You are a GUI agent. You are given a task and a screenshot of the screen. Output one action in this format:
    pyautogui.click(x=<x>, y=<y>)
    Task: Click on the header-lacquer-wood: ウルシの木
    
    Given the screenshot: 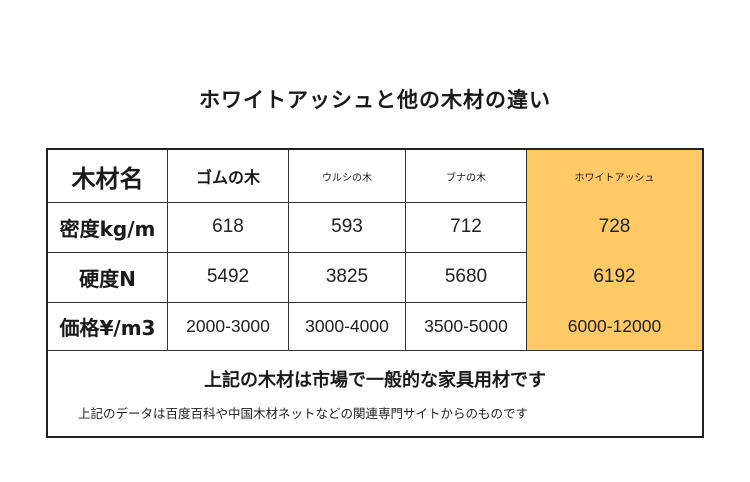 What is the action you would take?
    pyautogui.click(x=347, y=176)
    